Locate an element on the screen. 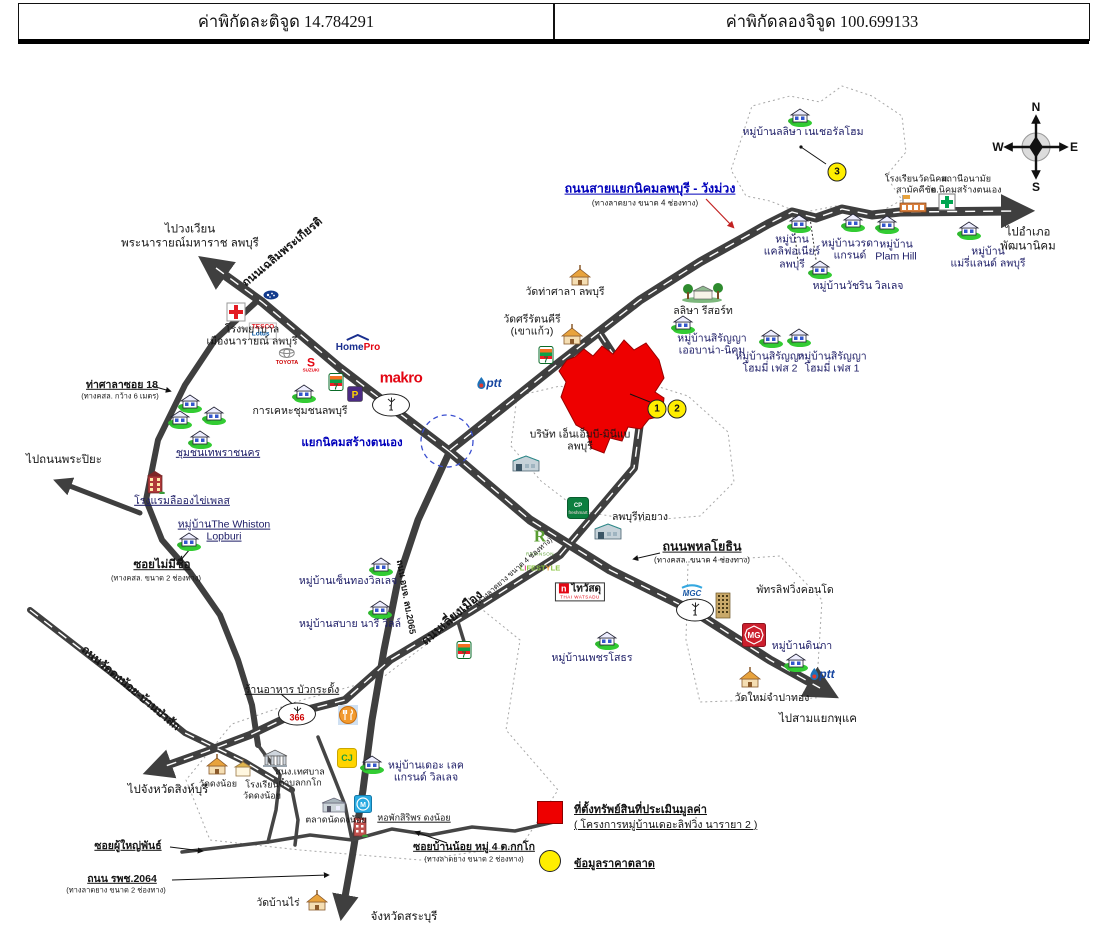 Image resolution: width=1093 pixels, height=929 pixels. numbered-marker-2: 2 is located at coordinates (677, 409).